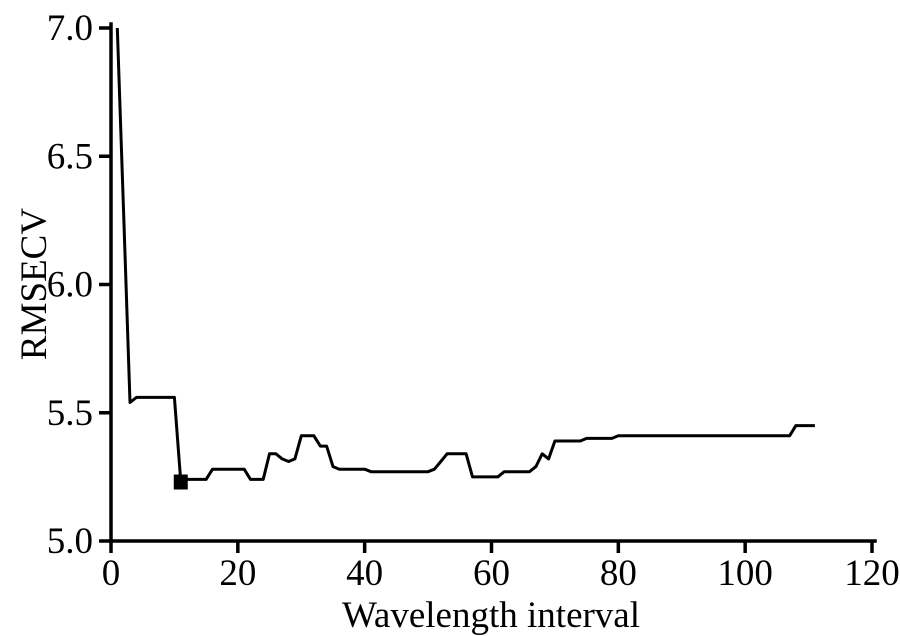 This screenshot has width=900, height=636. What do you see at coordinates (491, 615) in the screenshot?
I see `x-axis-title: Wavelength interval` at bounding box center [491, 615].